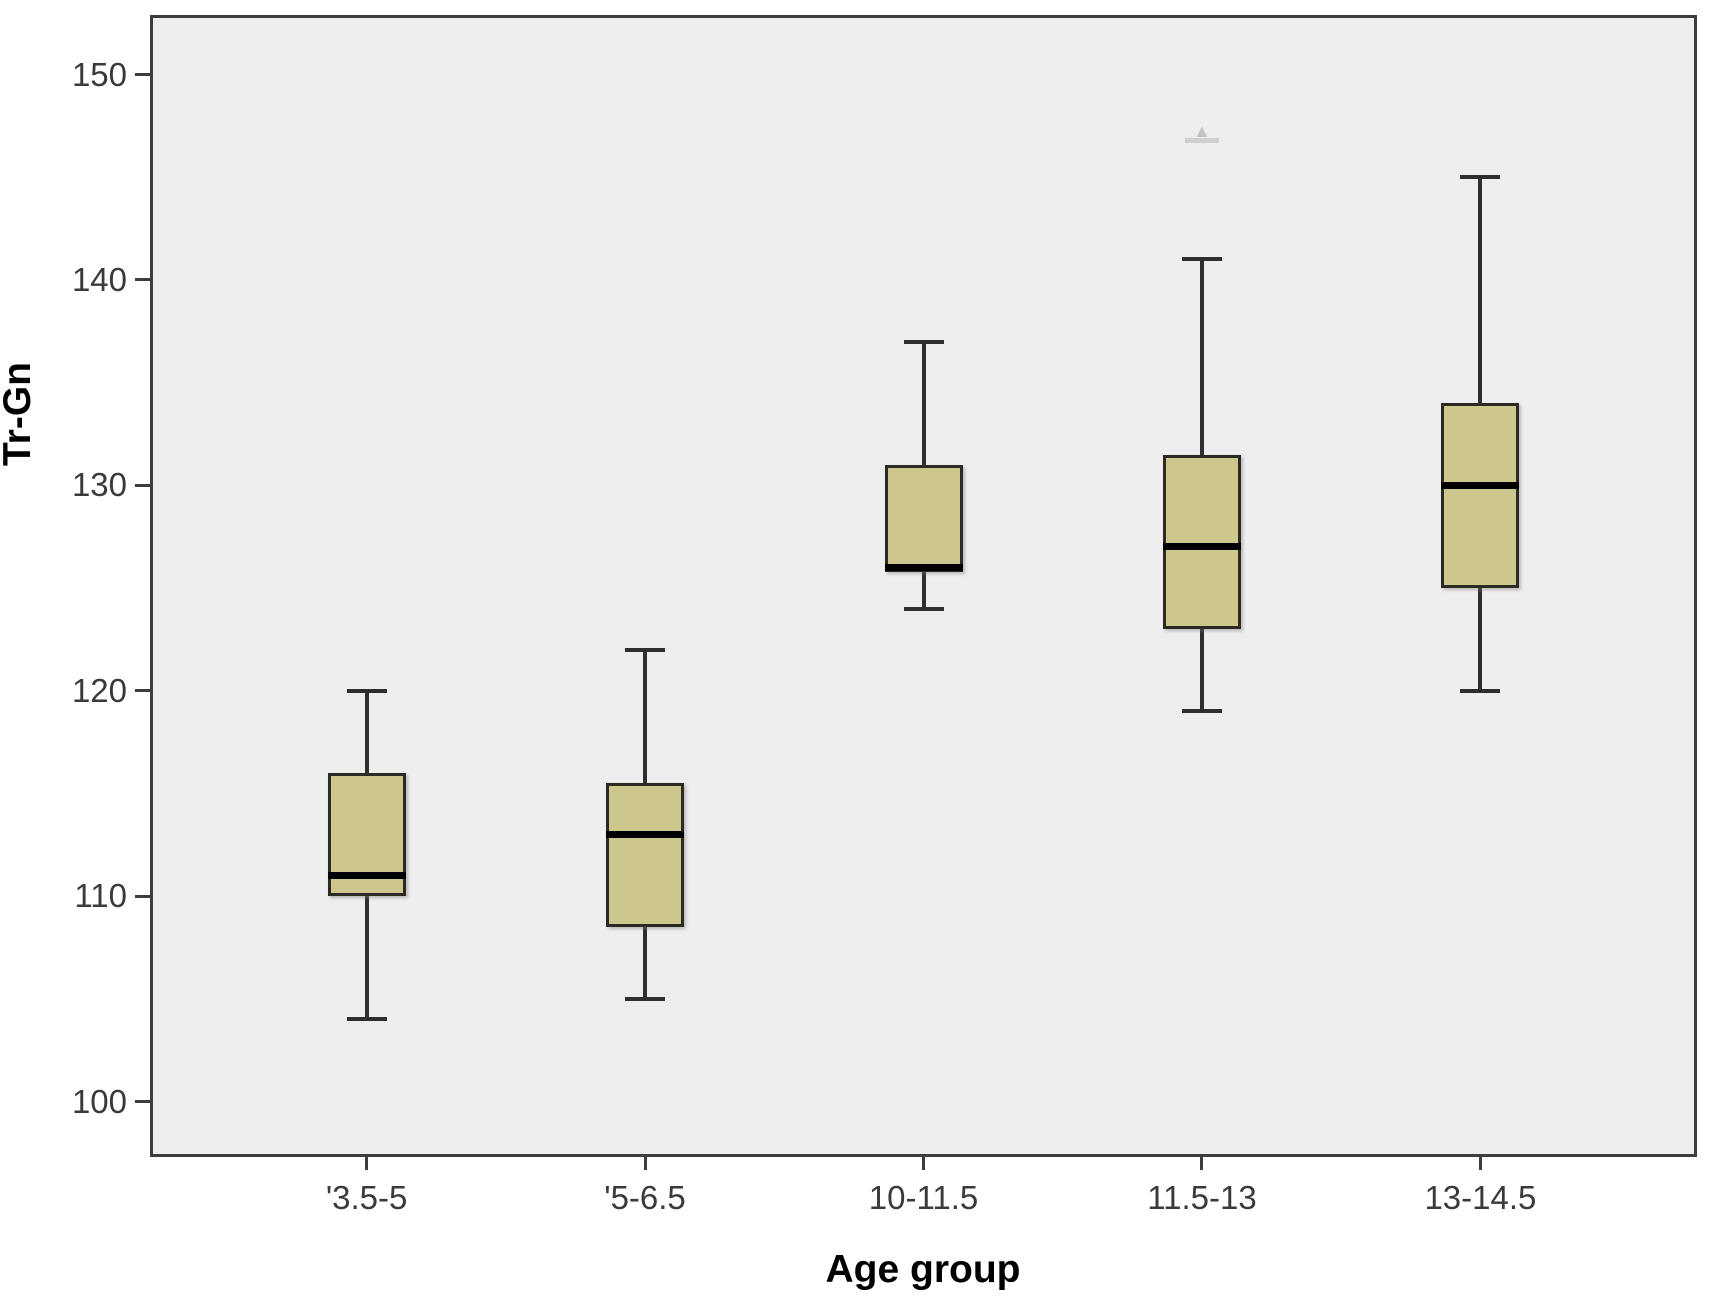 This screenshot has width=1716, height=1299. What do you see at coordinates (1202, 131) in the screenshot?
I see `outlier-marker: ▲` at bounding box center [1202, 131].